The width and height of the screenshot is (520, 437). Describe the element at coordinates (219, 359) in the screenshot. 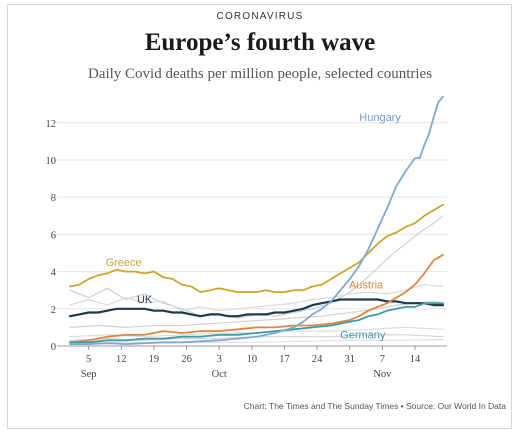

I see `x-tick-label: 3` at that location.